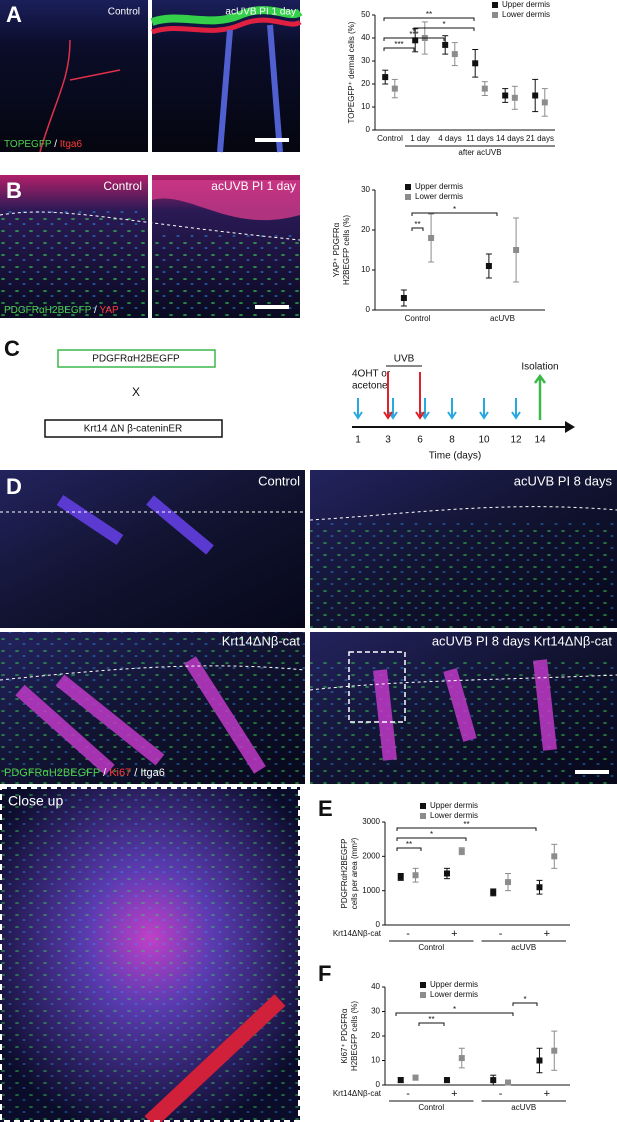  Describe the element at coordinates (358, 440) in the screenshot. I see `day-label: 1` at that location.